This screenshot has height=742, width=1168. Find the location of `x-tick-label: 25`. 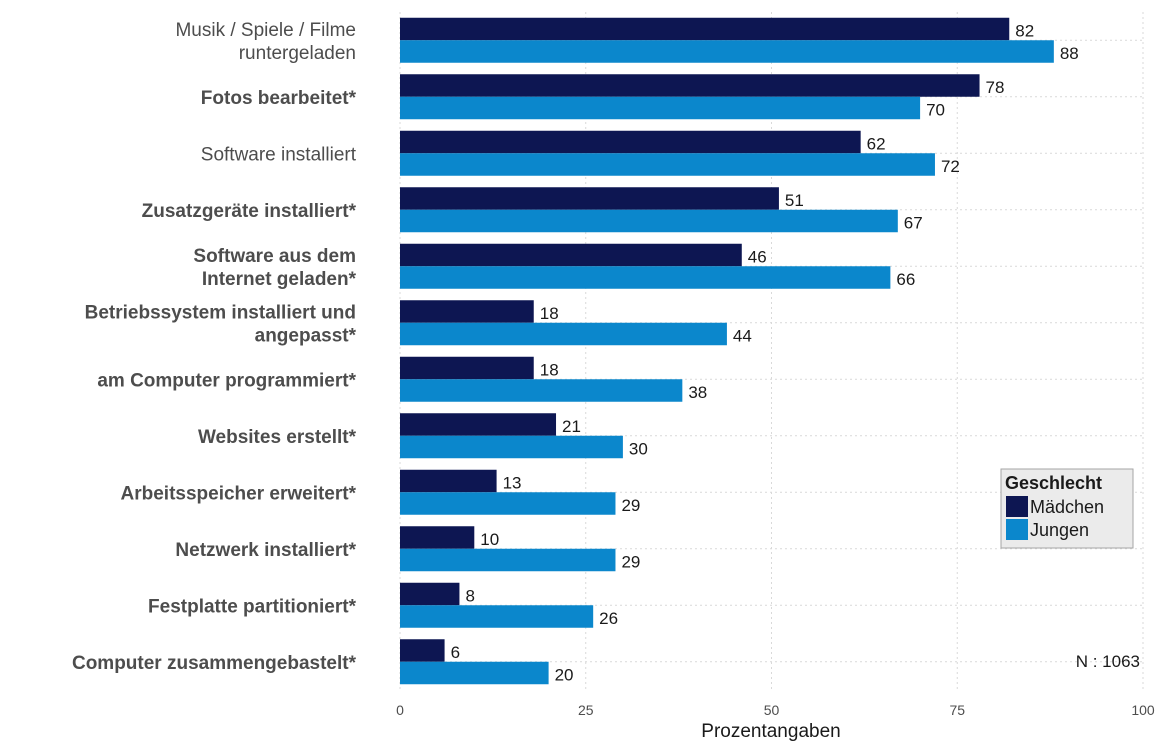

x-tick-label: 25 is located at coordinates (586, 710).